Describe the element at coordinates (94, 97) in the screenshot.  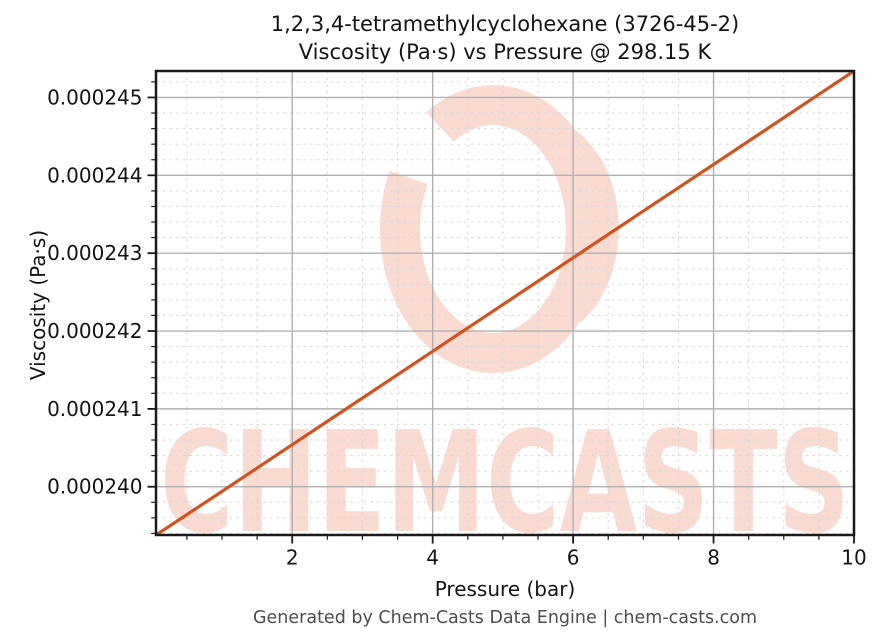
I see `y-tick-label: 0.000245` at that location.